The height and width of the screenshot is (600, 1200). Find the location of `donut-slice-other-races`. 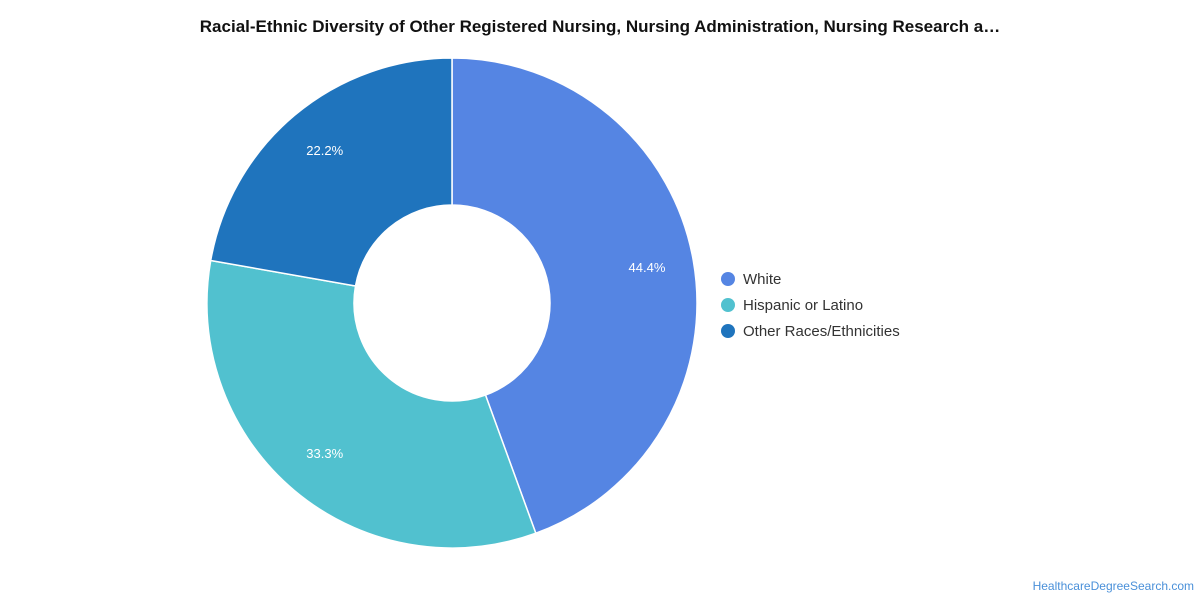

donut-slice-other-races is located at coordinates (331, 172).